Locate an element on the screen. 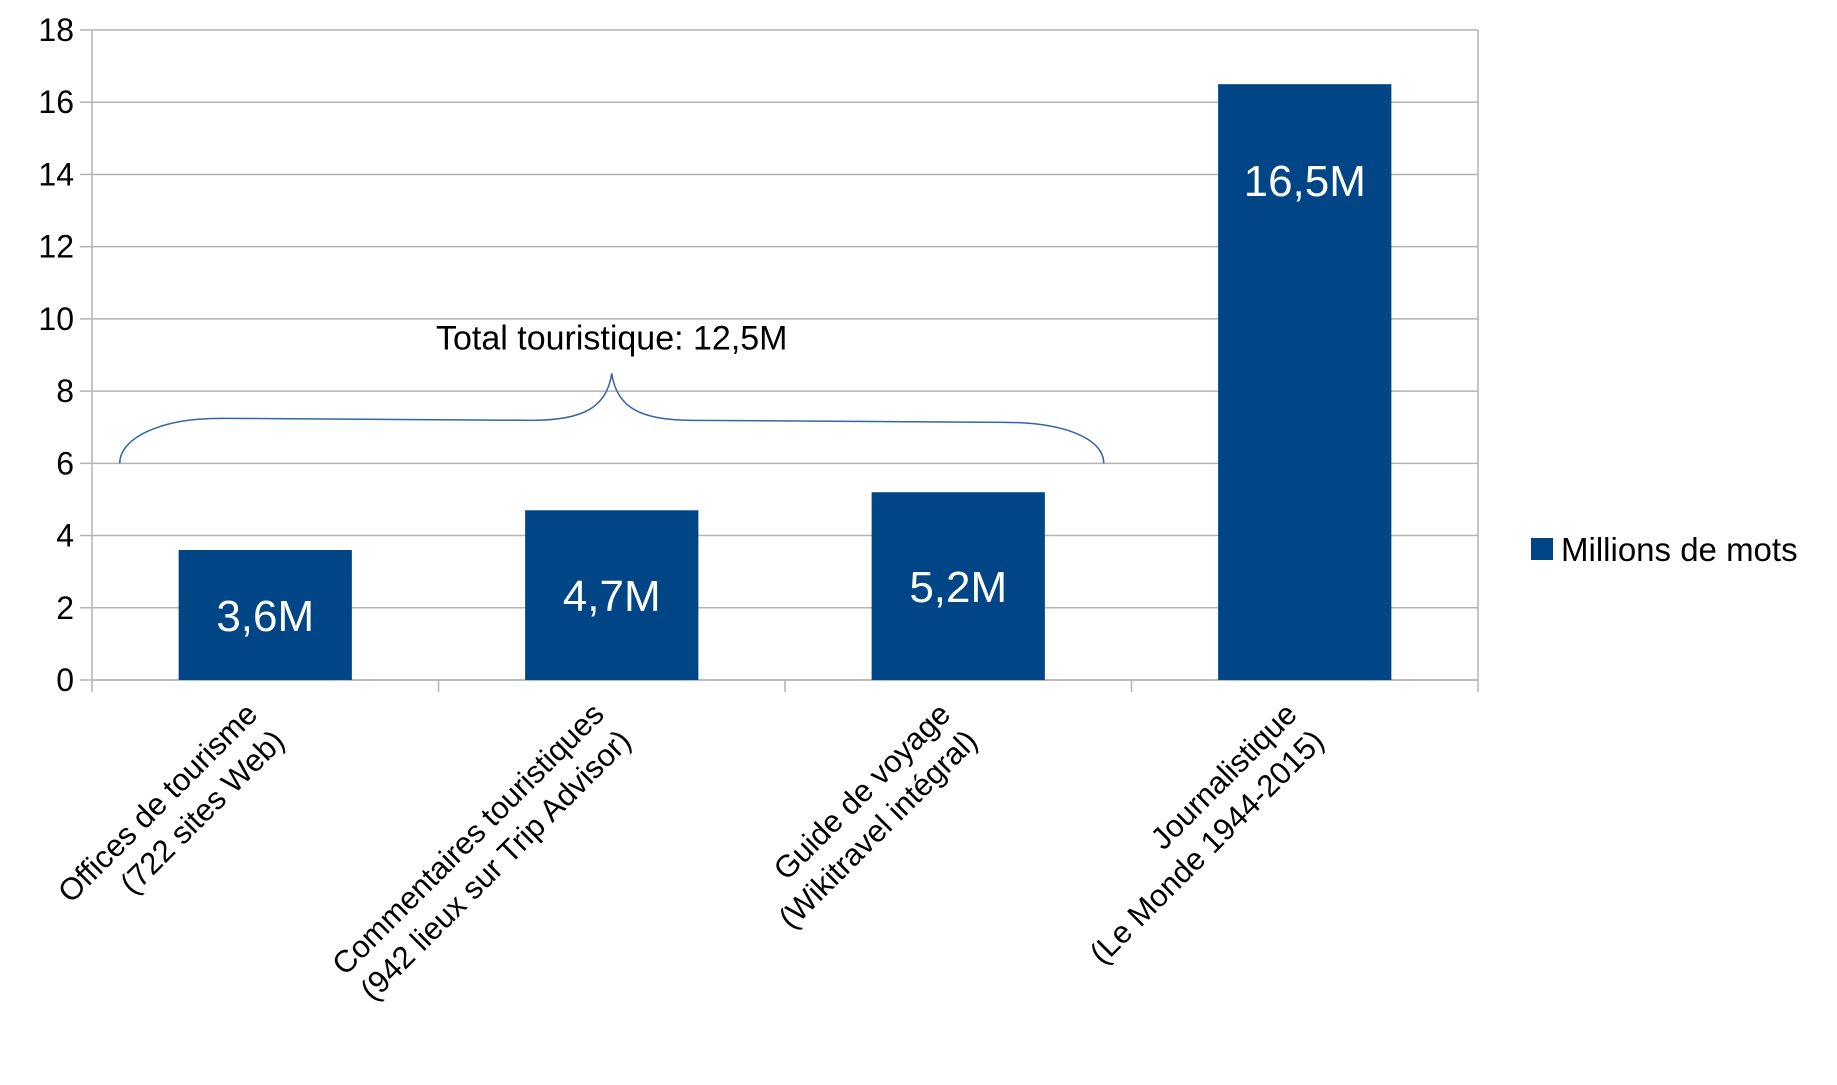  x-category-label-line: (942 lieux sur Trip Advisor) is located at coordinates (495, 865).